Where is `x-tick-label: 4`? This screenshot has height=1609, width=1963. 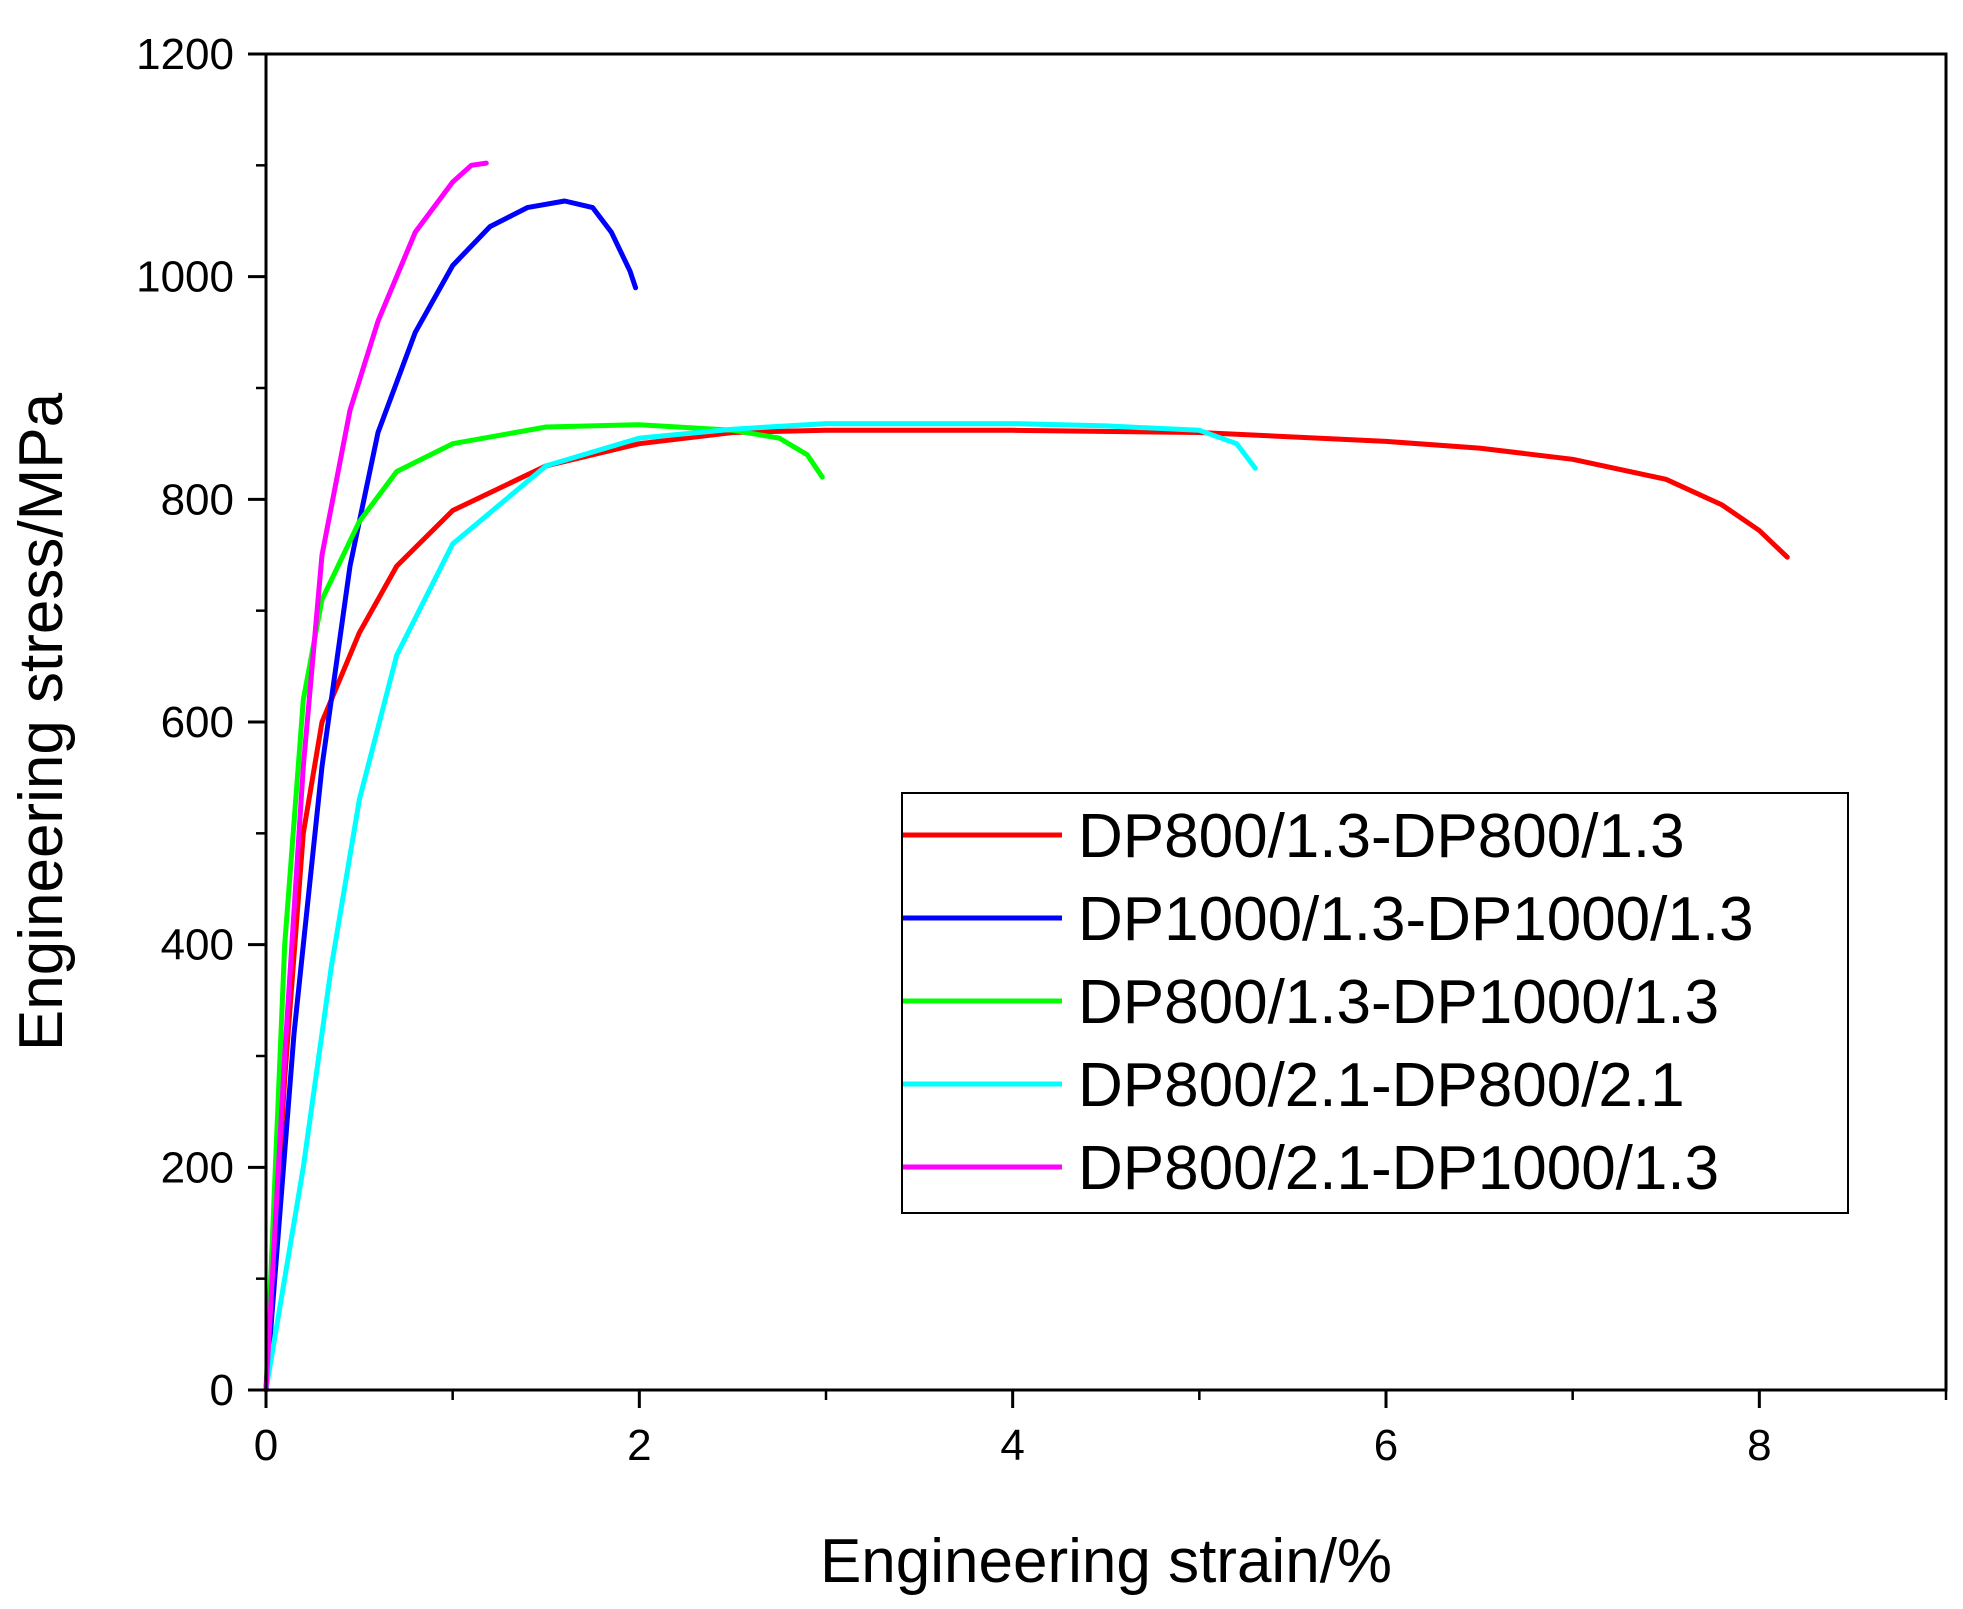
x-tick-label: 4 is located at coordinates (1012, 1445).